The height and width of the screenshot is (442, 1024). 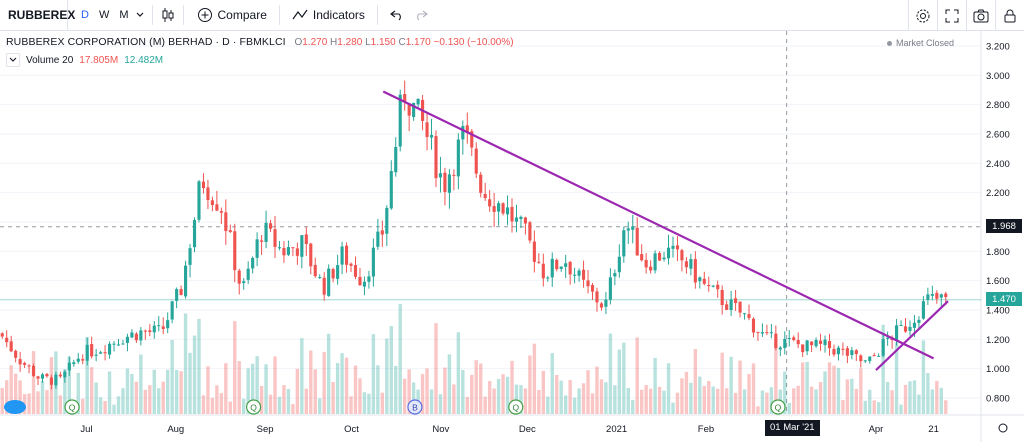 What do you see at coordinates (951, 15) in the screenshot?
I see `fullscreen-icon` at bounding box center [951, 15].